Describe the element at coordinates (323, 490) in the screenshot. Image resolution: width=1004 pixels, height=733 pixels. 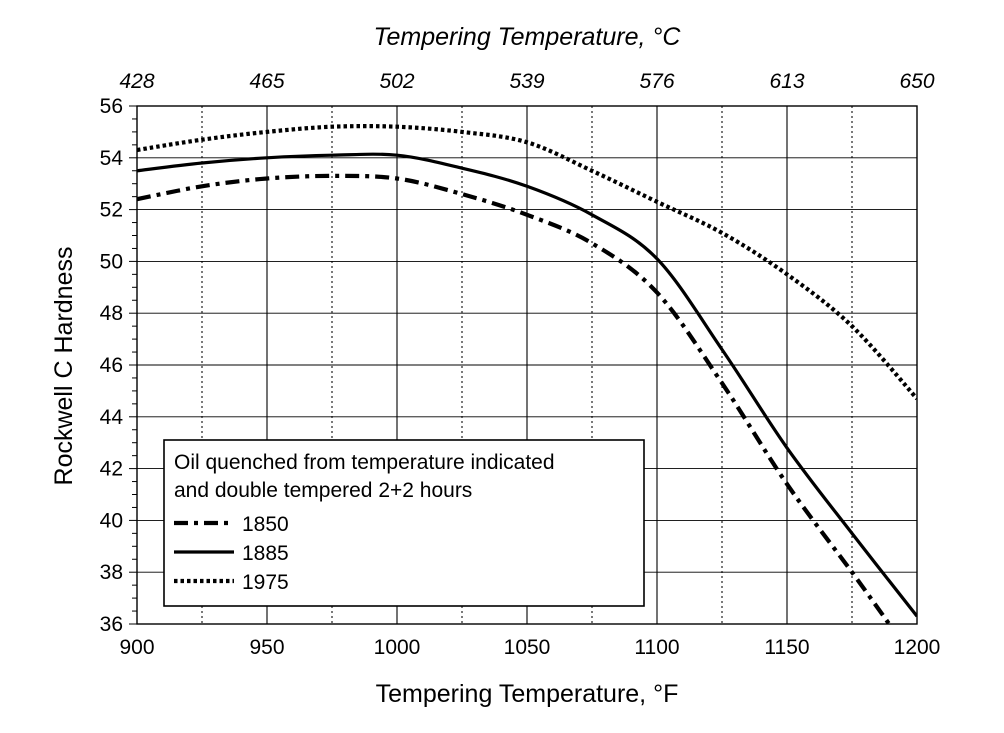
I see `legend-title-line: and double tempered 2+2 hours` at that location.